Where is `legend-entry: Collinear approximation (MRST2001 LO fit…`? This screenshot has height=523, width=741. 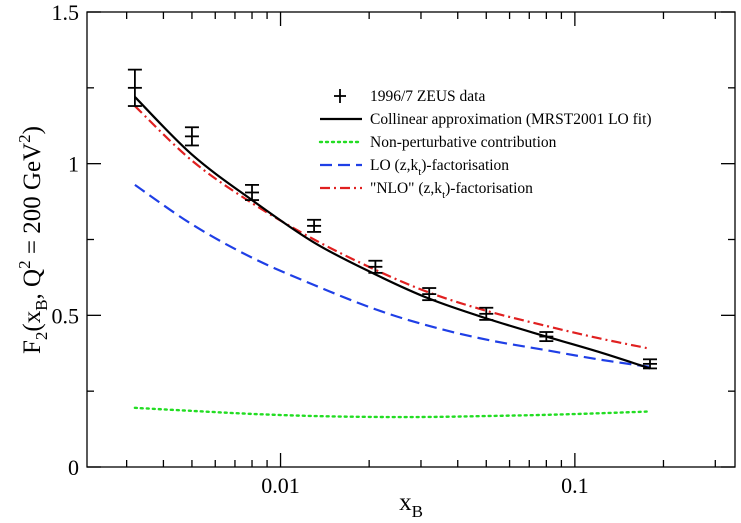 legend-entry: Collinear approximation (MRST2001 LO fit… is located at coordinates (486, 119).